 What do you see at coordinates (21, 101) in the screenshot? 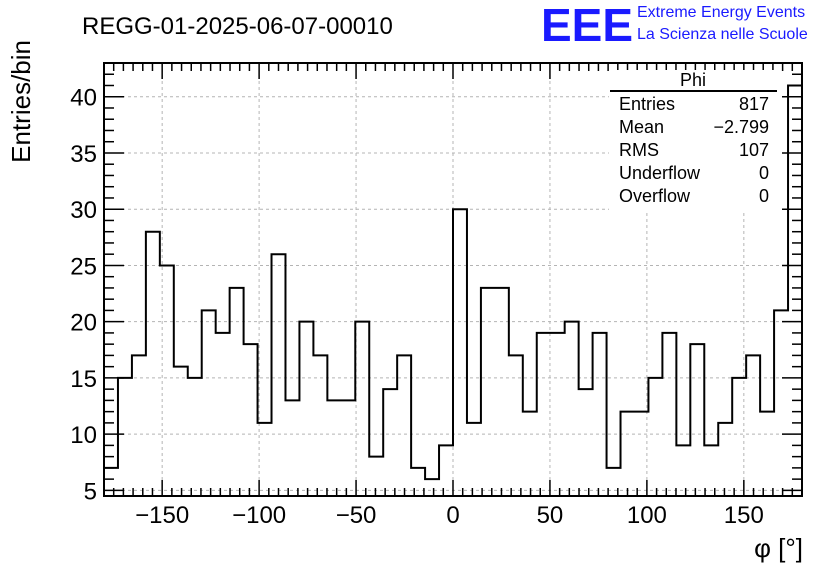
I see `y-axis-label: Entries/bin` at bounding box center [21, 101].